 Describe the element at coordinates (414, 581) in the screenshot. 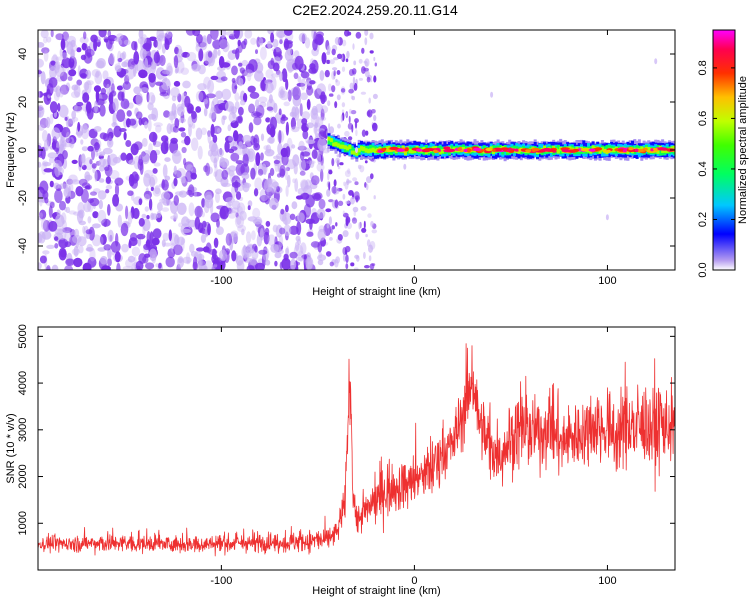

I see `x-tick-label: 0` at that location.